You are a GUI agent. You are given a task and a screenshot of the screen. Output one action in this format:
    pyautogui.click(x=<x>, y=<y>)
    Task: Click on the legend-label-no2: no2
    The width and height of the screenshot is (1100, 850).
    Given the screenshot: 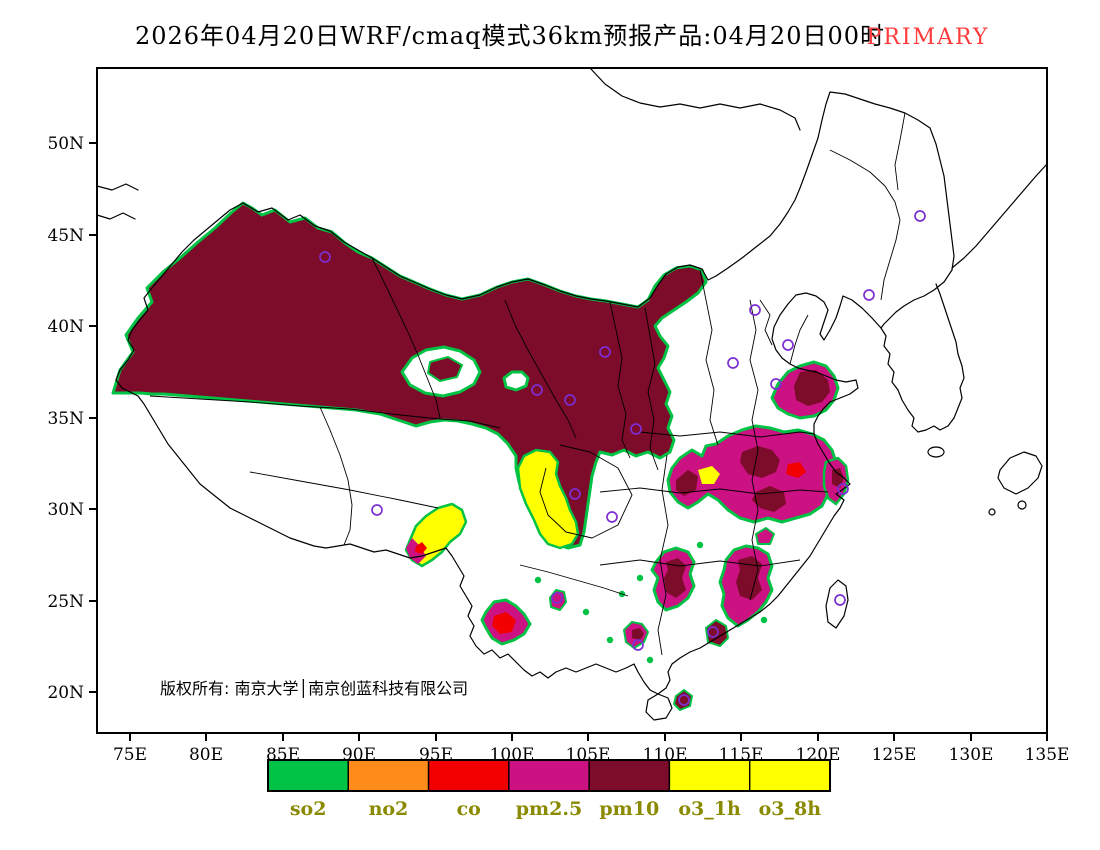 What is the action you would take?
    pyautogui.click(x=389, y=809)
    